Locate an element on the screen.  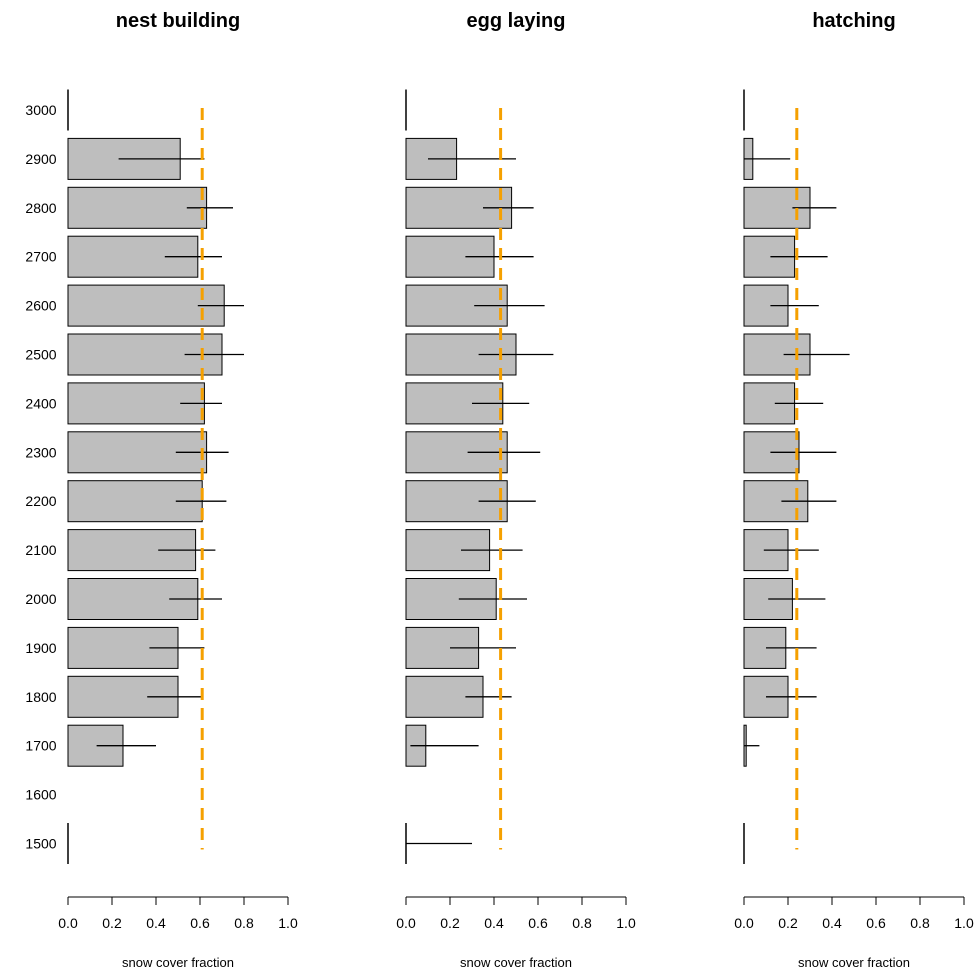
y-tick-label: 2600 is located at coordinates (40, 306).